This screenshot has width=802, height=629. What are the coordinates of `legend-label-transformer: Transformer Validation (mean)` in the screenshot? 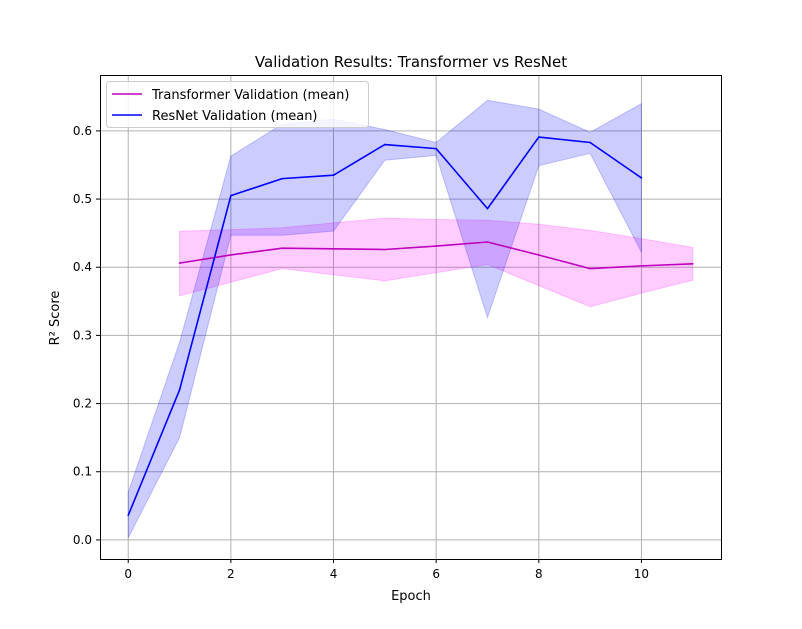 It's located at (250, 95).